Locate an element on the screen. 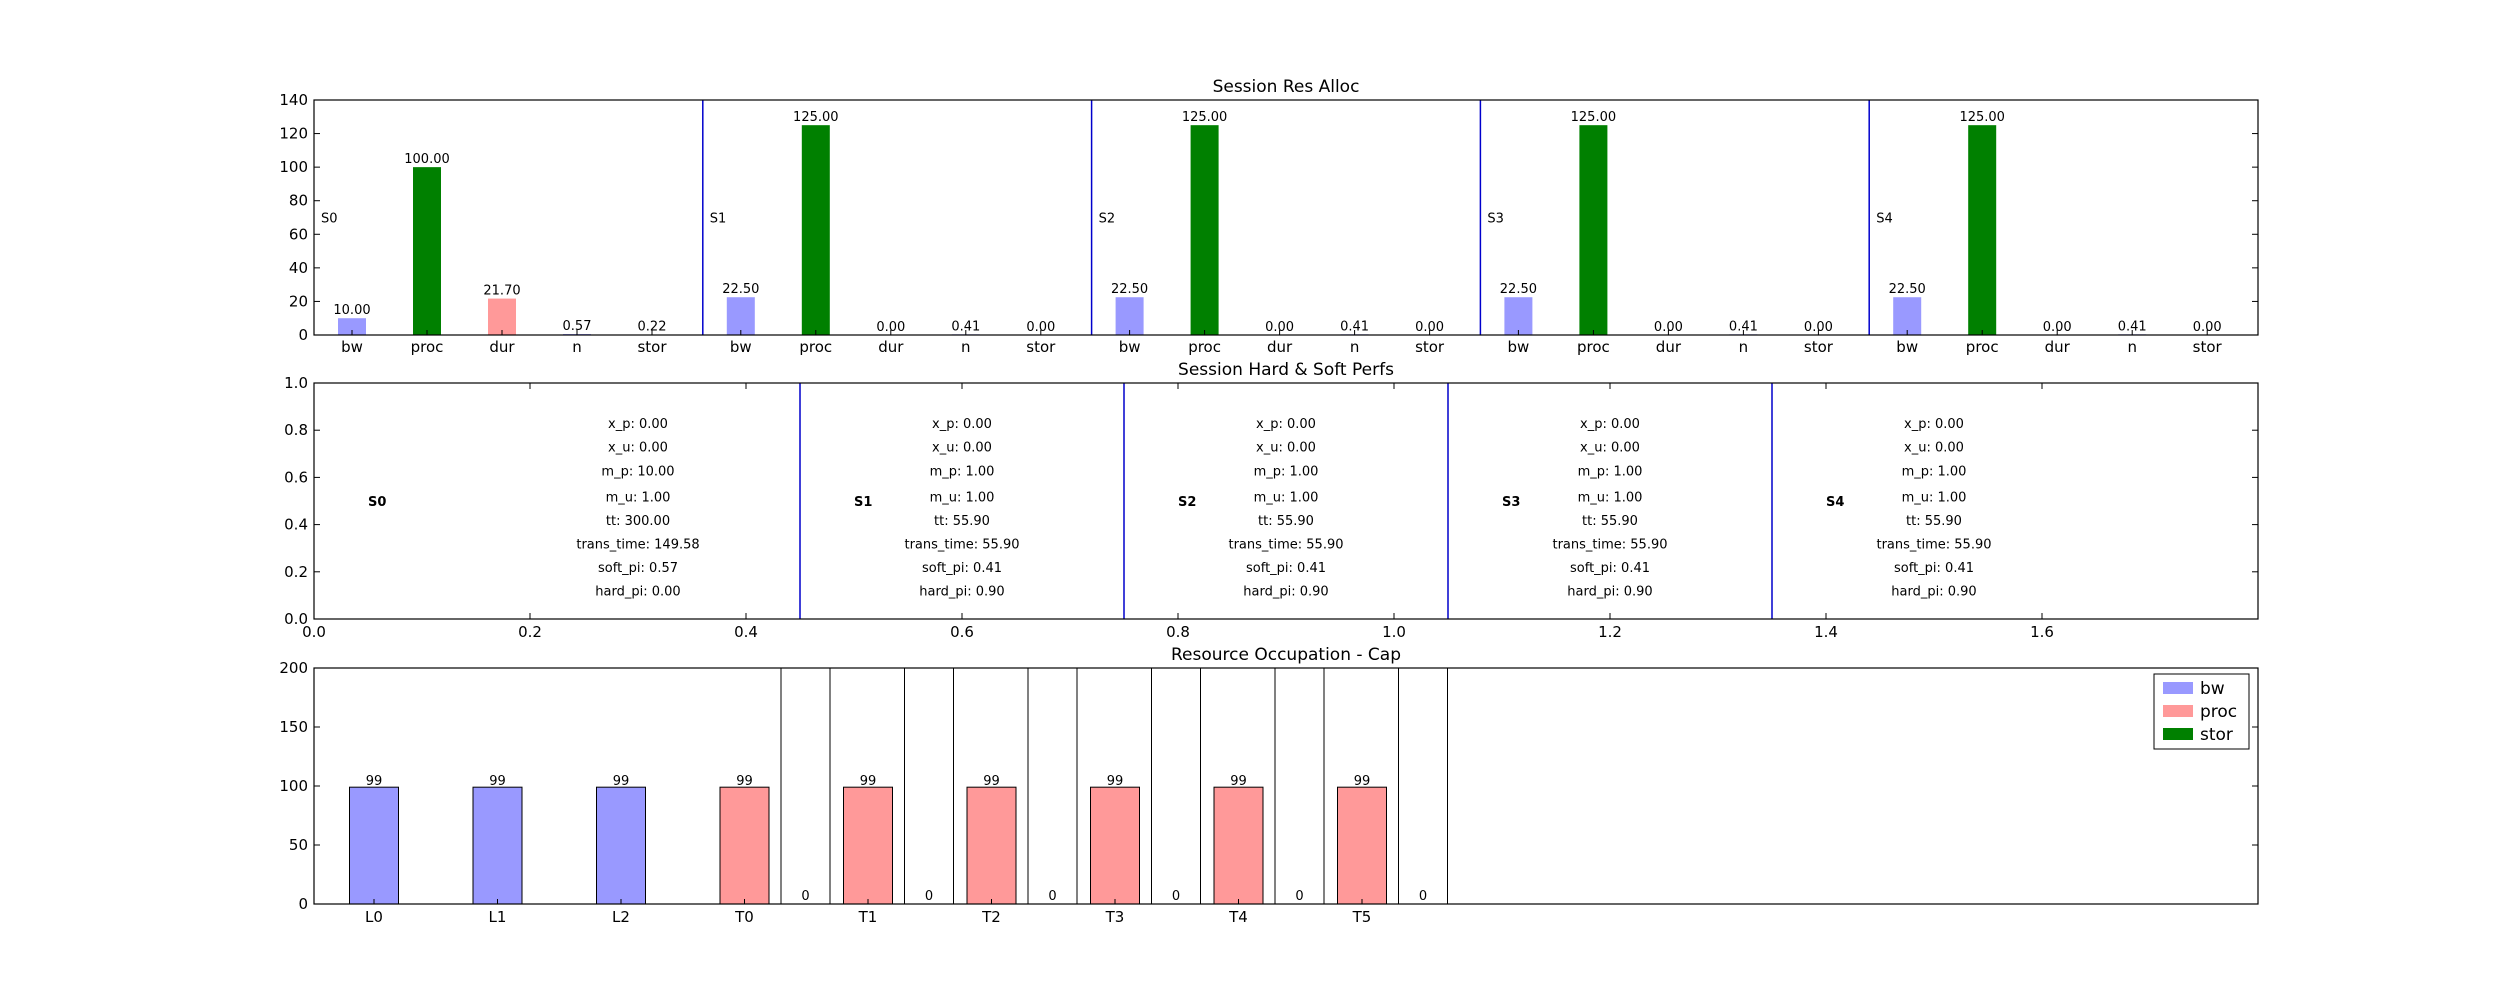 The width and height of the screenshot is (2500, 1000). chart3-xtick-label: T2 is located at coordinates (991, 917).